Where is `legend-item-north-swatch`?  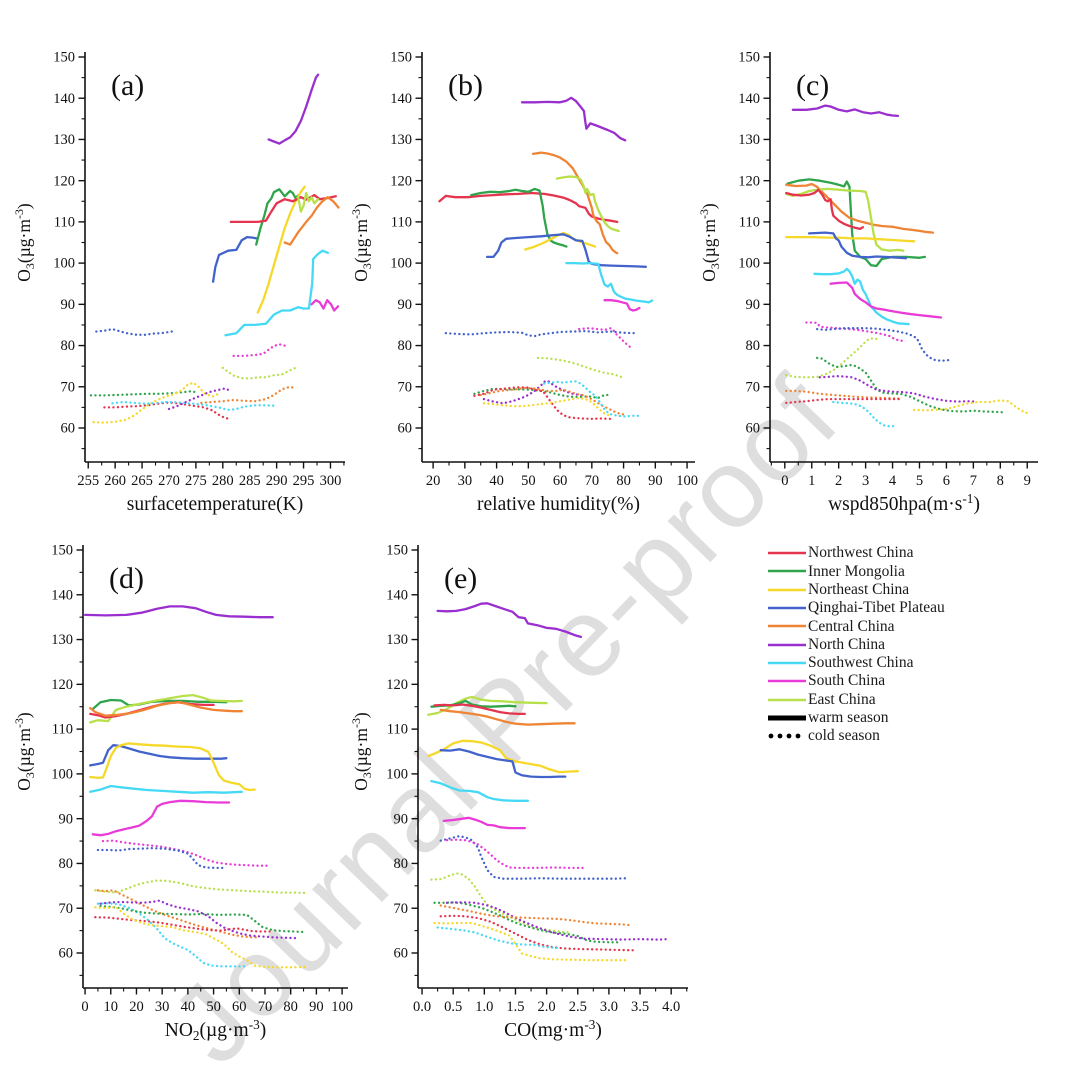 legend-item-north-swatch is located at coordinates (787, 644).